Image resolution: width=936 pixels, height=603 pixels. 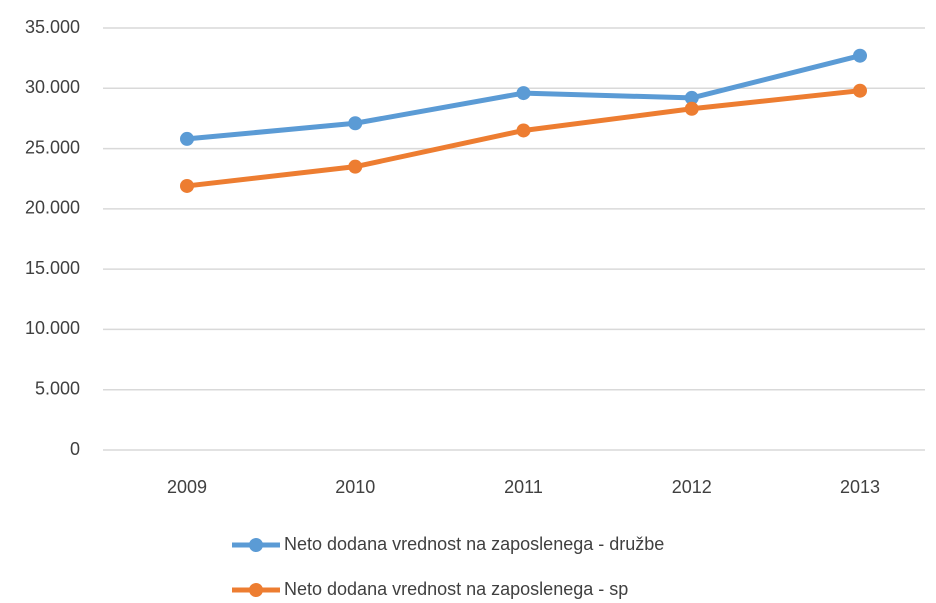 I want to click on y-tick-label: 15.000, so click(x=52, y=268).